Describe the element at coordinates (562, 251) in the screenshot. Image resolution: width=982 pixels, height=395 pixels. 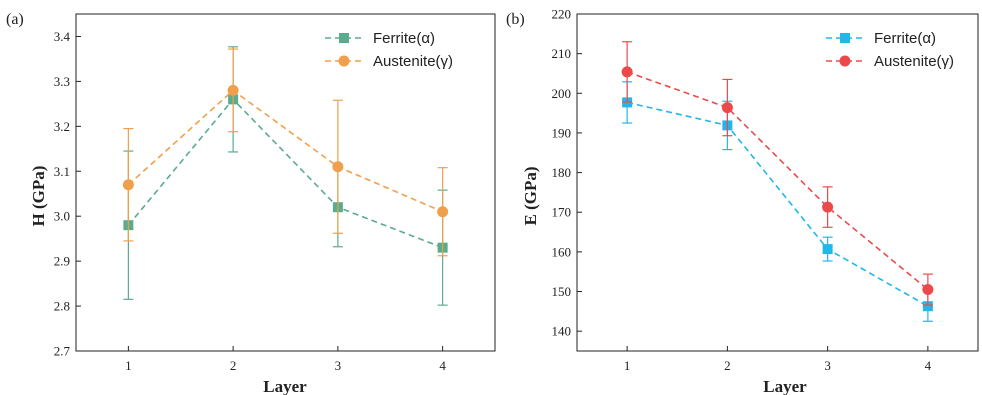
I see `y-tick-label: 160` at that location.